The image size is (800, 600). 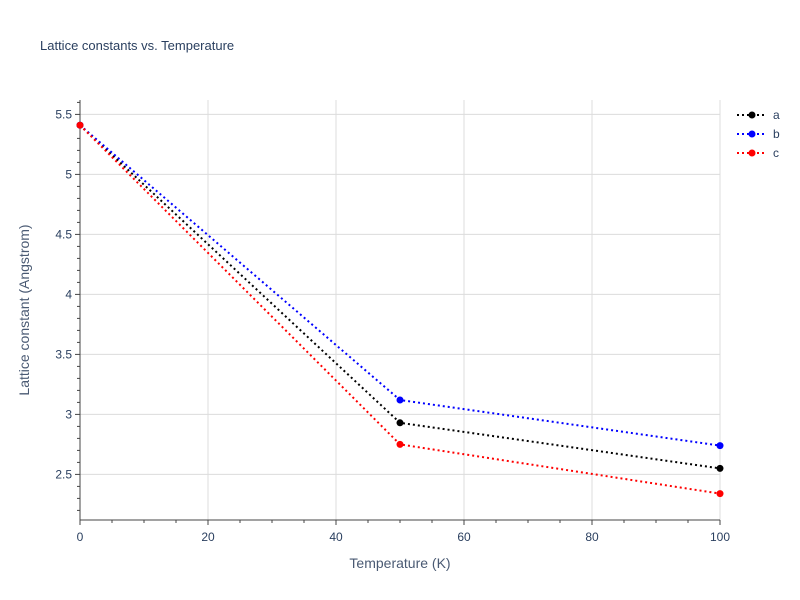 I want to click on x-tick-label: 20, so click(x=208, y=537).